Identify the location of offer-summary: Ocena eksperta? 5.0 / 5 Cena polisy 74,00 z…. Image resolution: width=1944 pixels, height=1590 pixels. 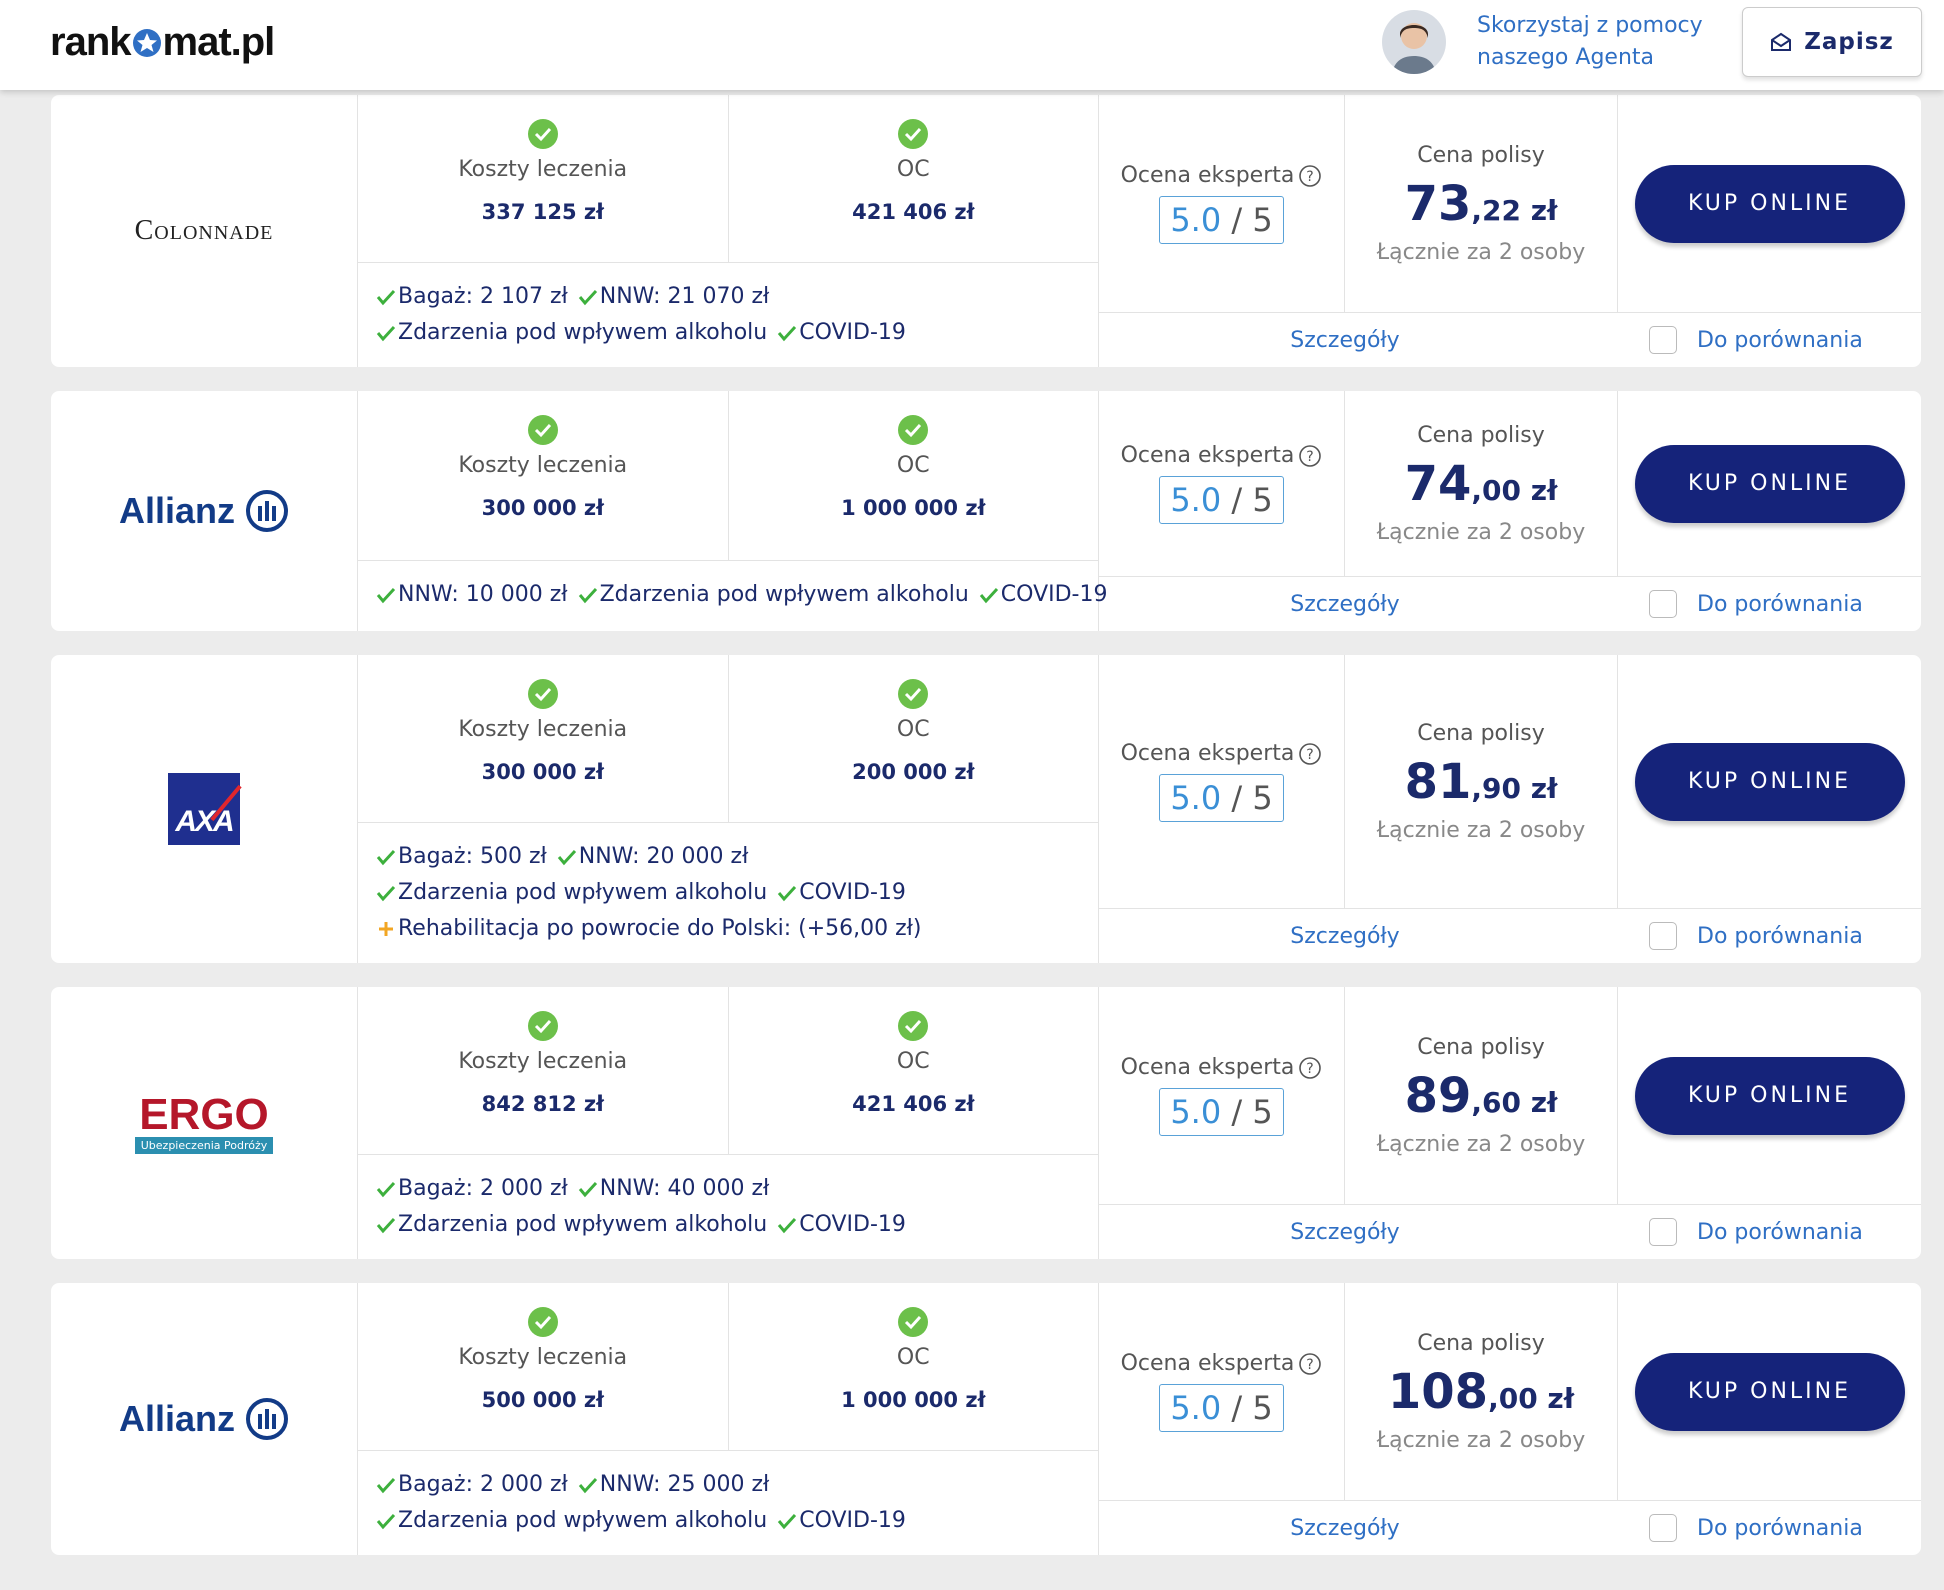
(1510, 483).